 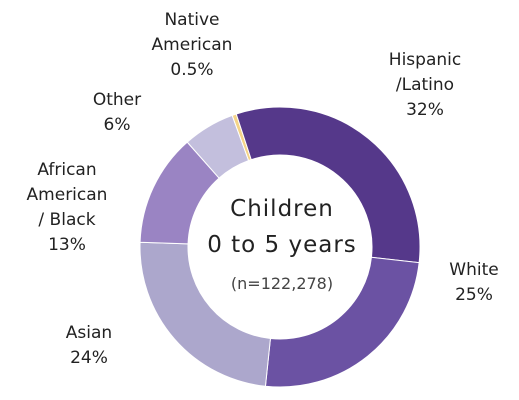 What do you see at coordinates (67, 208) in the screenshot?
I see `label-african-american-black: African American / Black 13%` at bounding box center [67, 208].